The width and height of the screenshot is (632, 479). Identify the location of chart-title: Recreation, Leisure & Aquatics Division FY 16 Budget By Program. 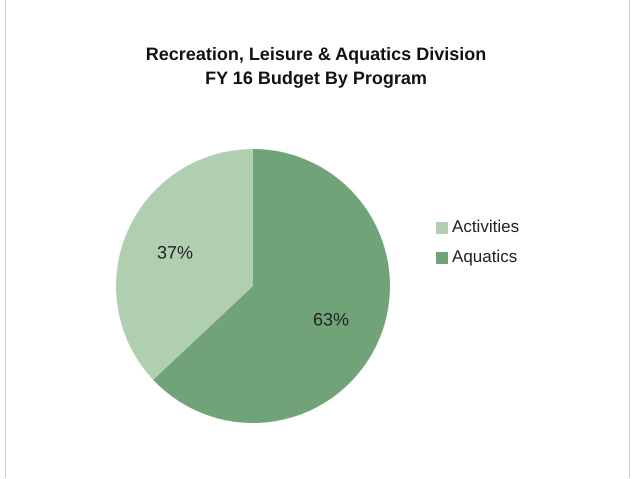
(316, 66).